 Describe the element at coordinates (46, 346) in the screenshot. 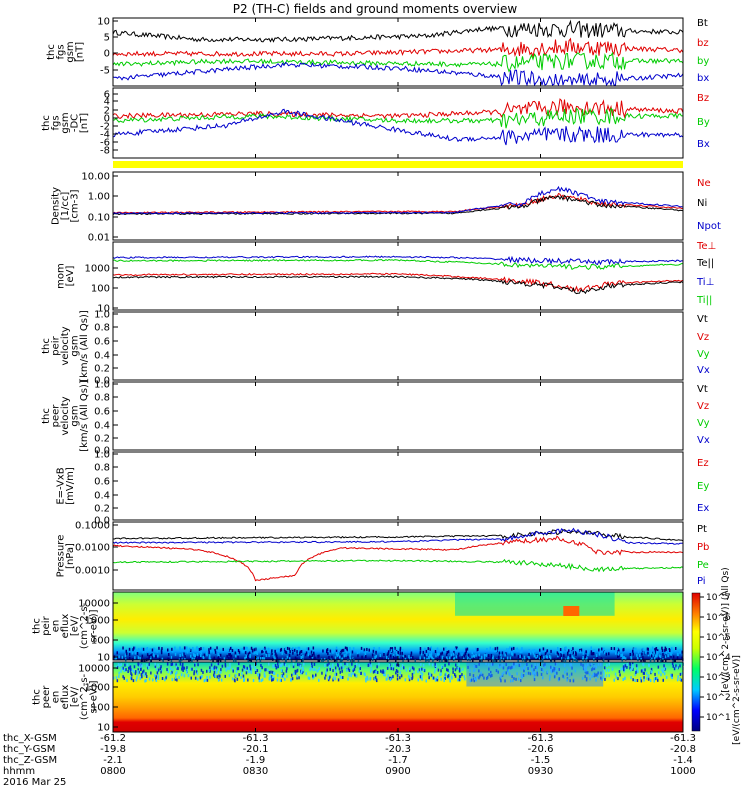

I see `y-axis-label: thc` at that location.